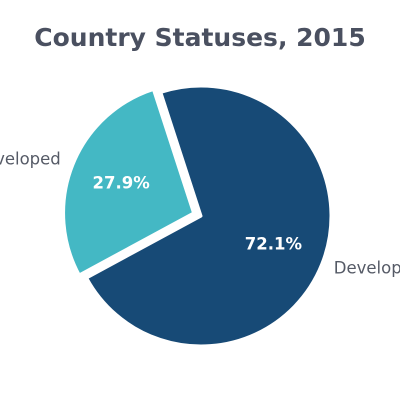 The width and height of the screenshot is (400, 400). I want to click on chart-title: Country Statuses, 2015, so click(199, 37).